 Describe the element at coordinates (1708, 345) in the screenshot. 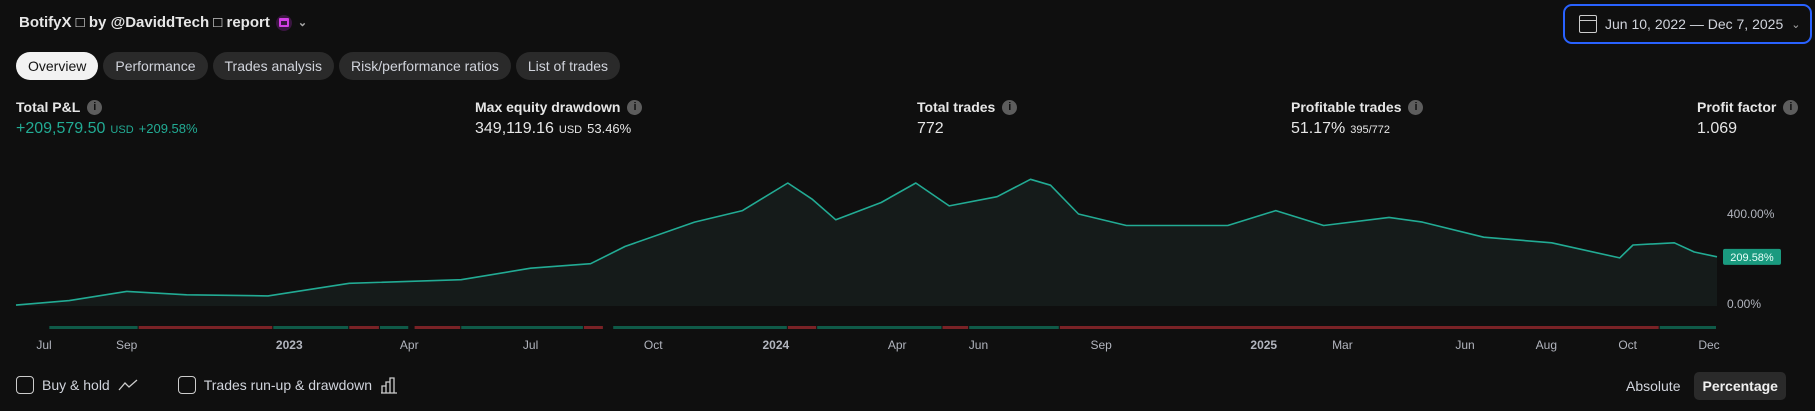

I see `x-tick-label: Dec` at that location.